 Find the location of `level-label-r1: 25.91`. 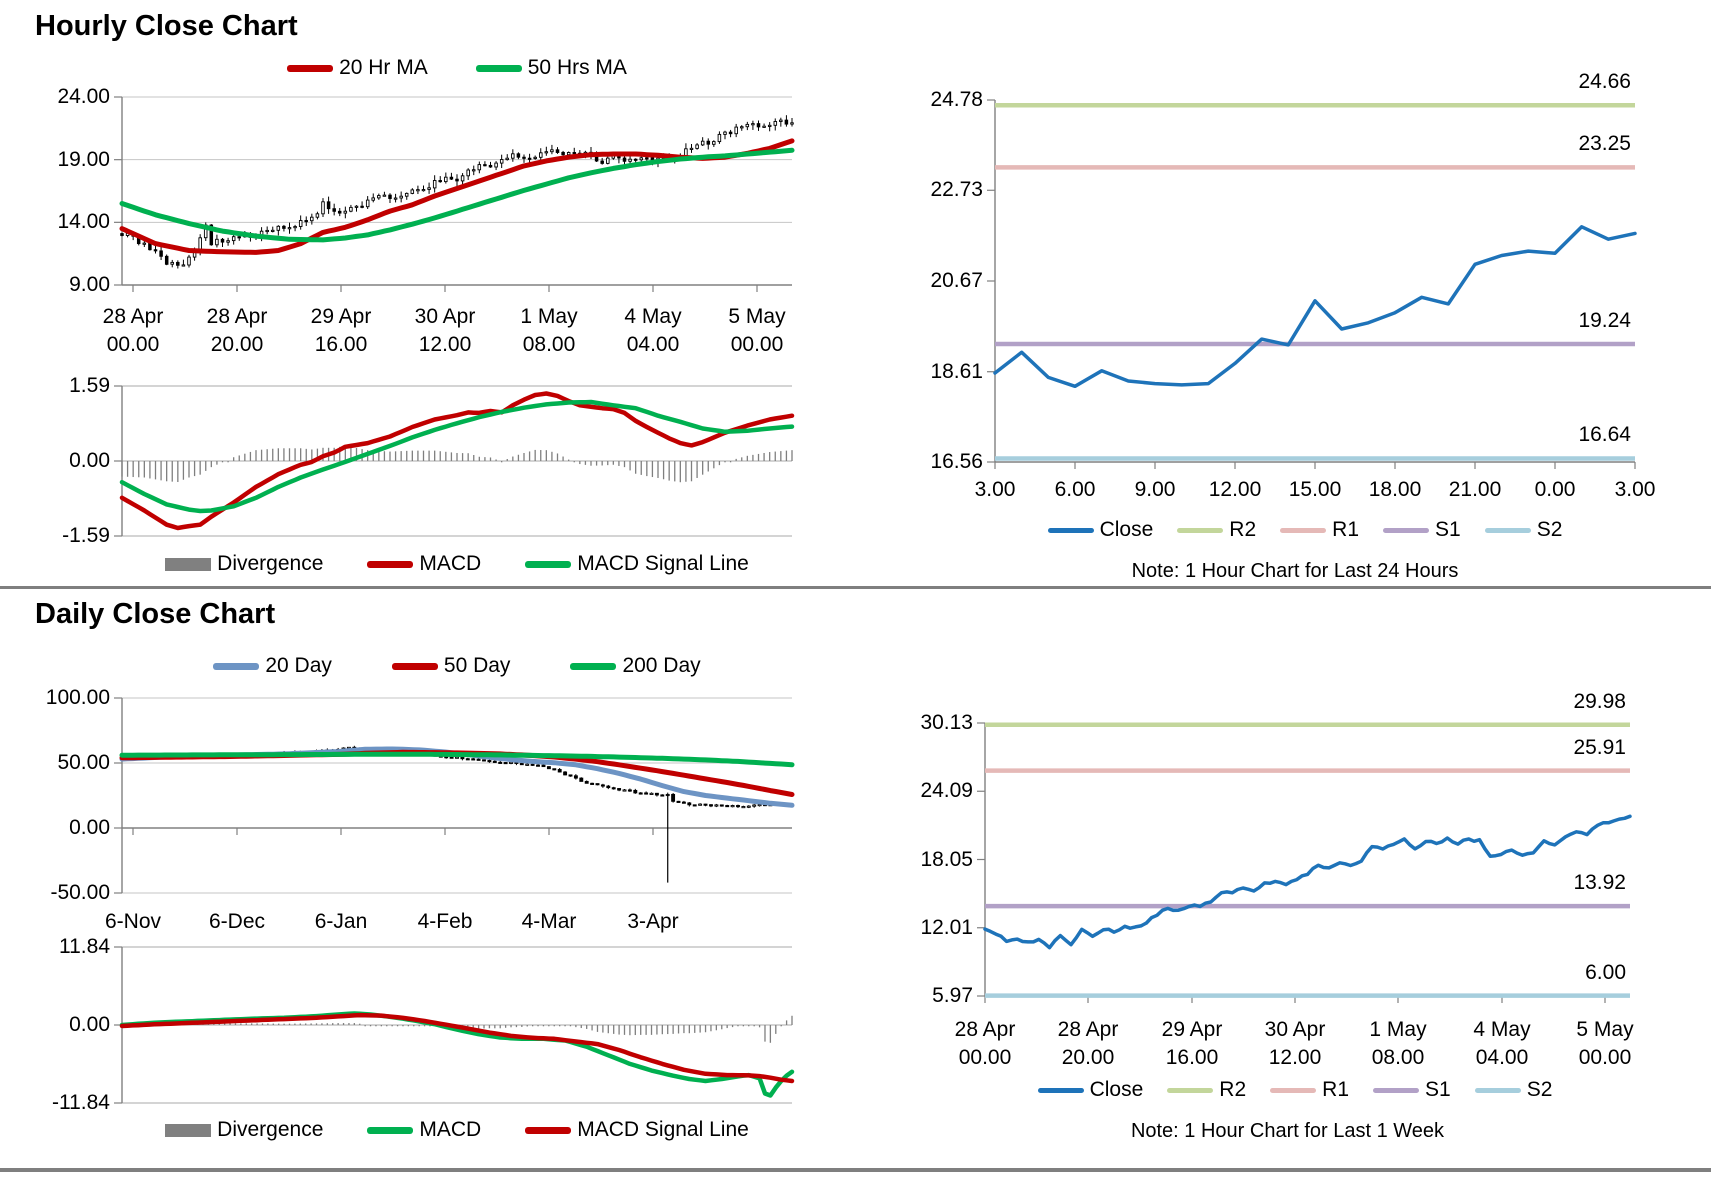

level-label-r1: 25.91 is located at coordinates (1599, 747).